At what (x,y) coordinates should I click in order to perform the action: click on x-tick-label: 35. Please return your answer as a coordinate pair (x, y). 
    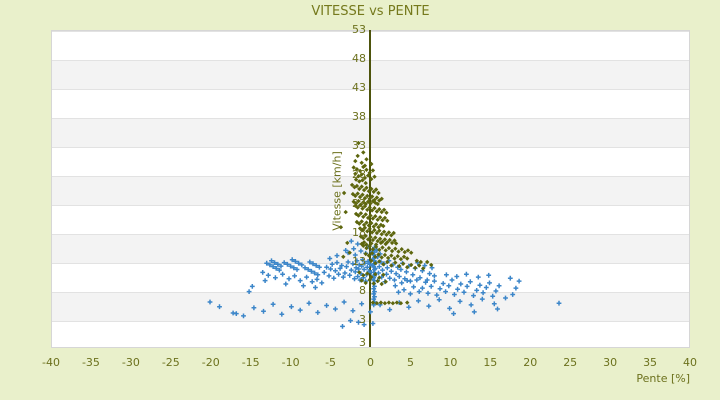
    Looking at the image, I should click on (650, 362).